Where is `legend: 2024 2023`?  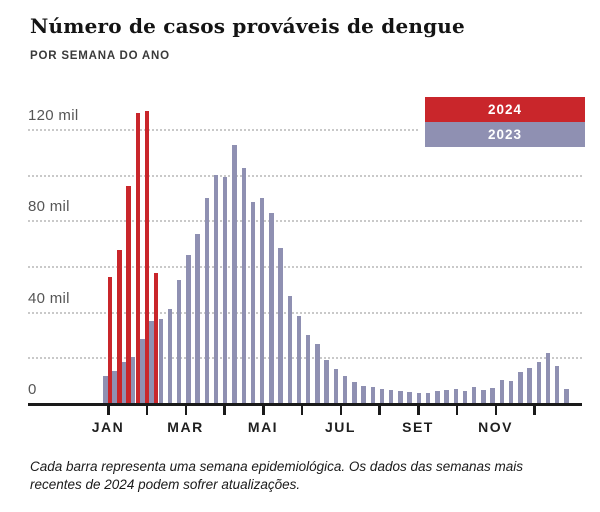
legend: 2024 2023 is located at coordinates (505, 122).